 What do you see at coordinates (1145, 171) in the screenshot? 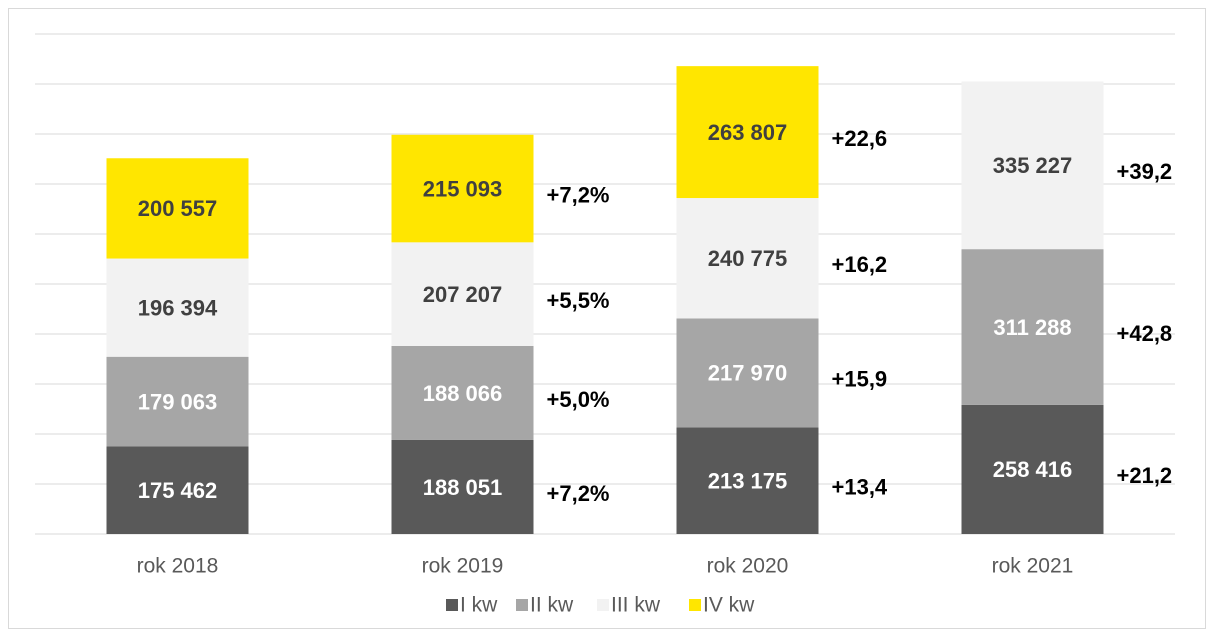
I see `growth-label: +39,2` at bounding box center [1145, 171].